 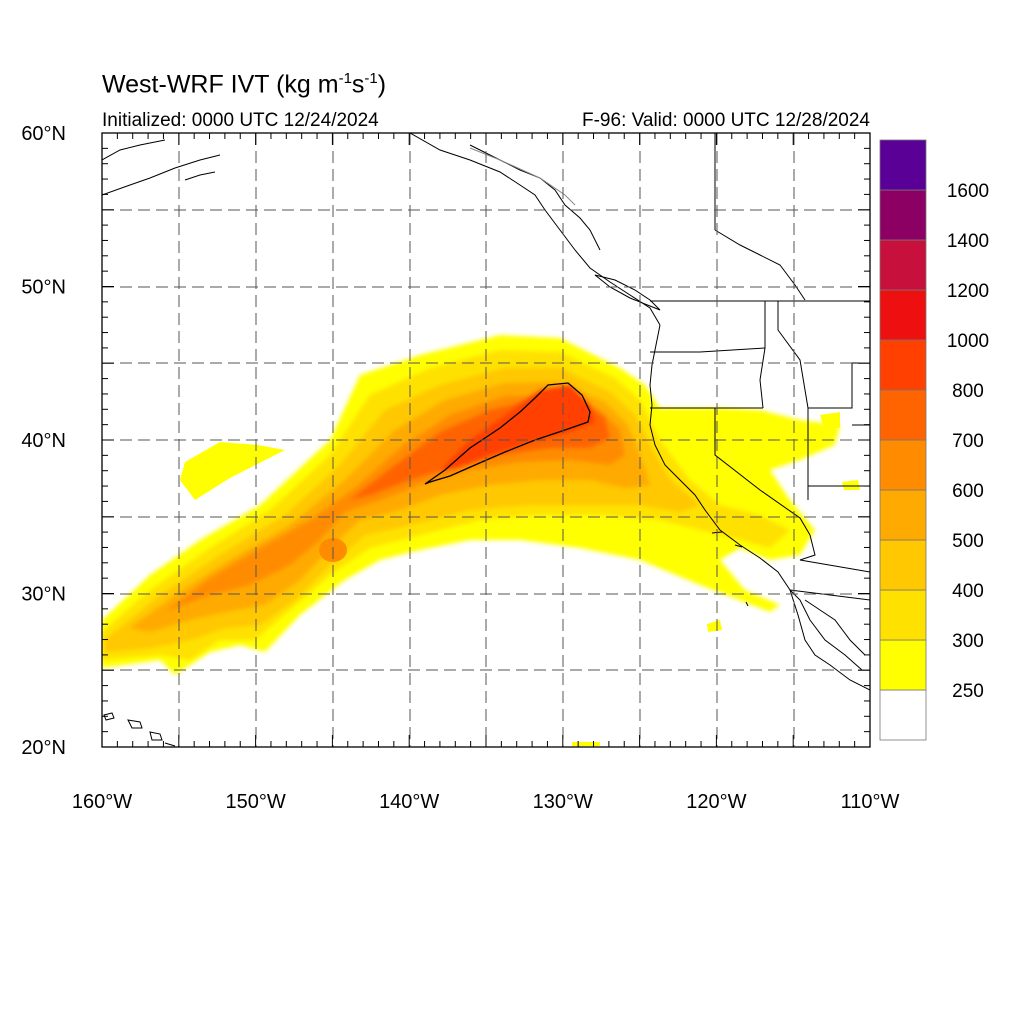 What do you see at coordinates (968, 291) in the screenshot?
I see `colorbar-label: 1200` at bounding box center [968, 291].